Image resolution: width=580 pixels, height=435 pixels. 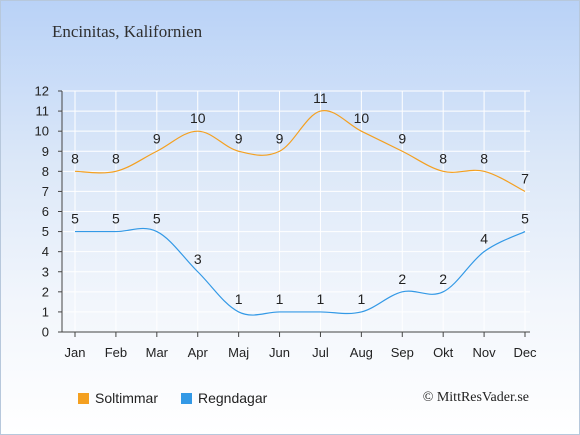 I want to click on data-label-regndagar-Feb: 5, so click(x=116, y=219).